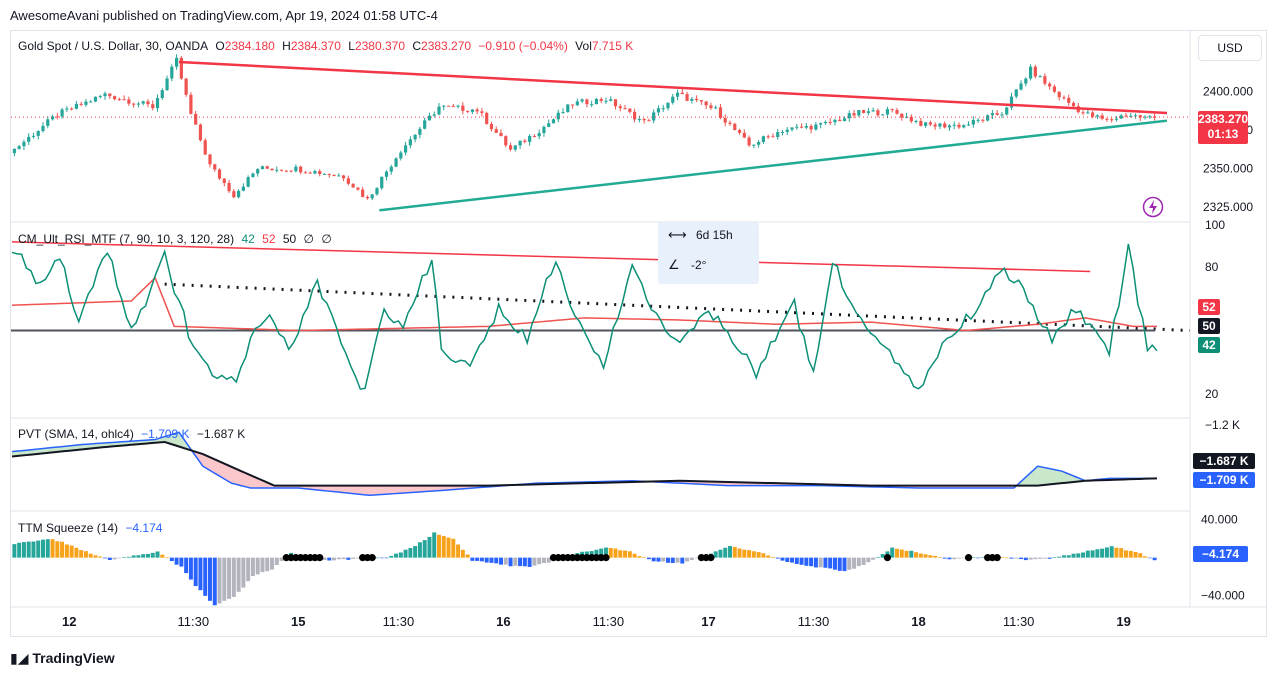  Describe the element at coordinates (311, 46) in the screenshot. I see `legend-high: H2384.370` at that location.